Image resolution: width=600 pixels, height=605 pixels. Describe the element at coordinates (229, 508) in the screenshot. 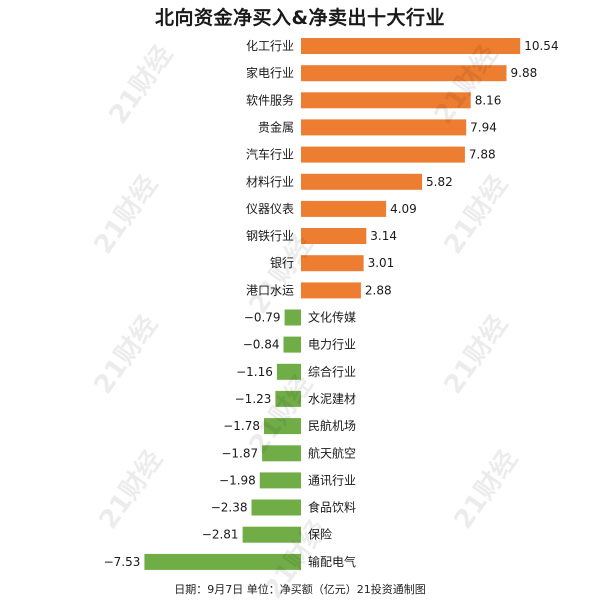

I see `value-label: −2.38` at that location.